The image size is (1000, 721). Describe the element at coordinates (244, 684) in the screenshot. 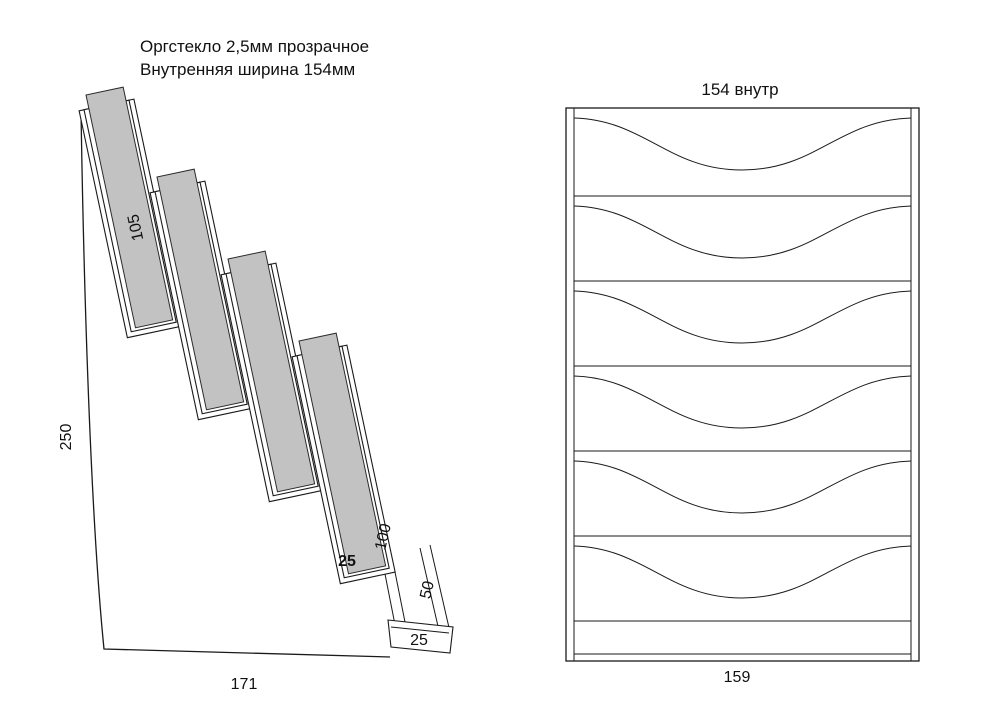

I see `dim-base-depth: 171` at that location.